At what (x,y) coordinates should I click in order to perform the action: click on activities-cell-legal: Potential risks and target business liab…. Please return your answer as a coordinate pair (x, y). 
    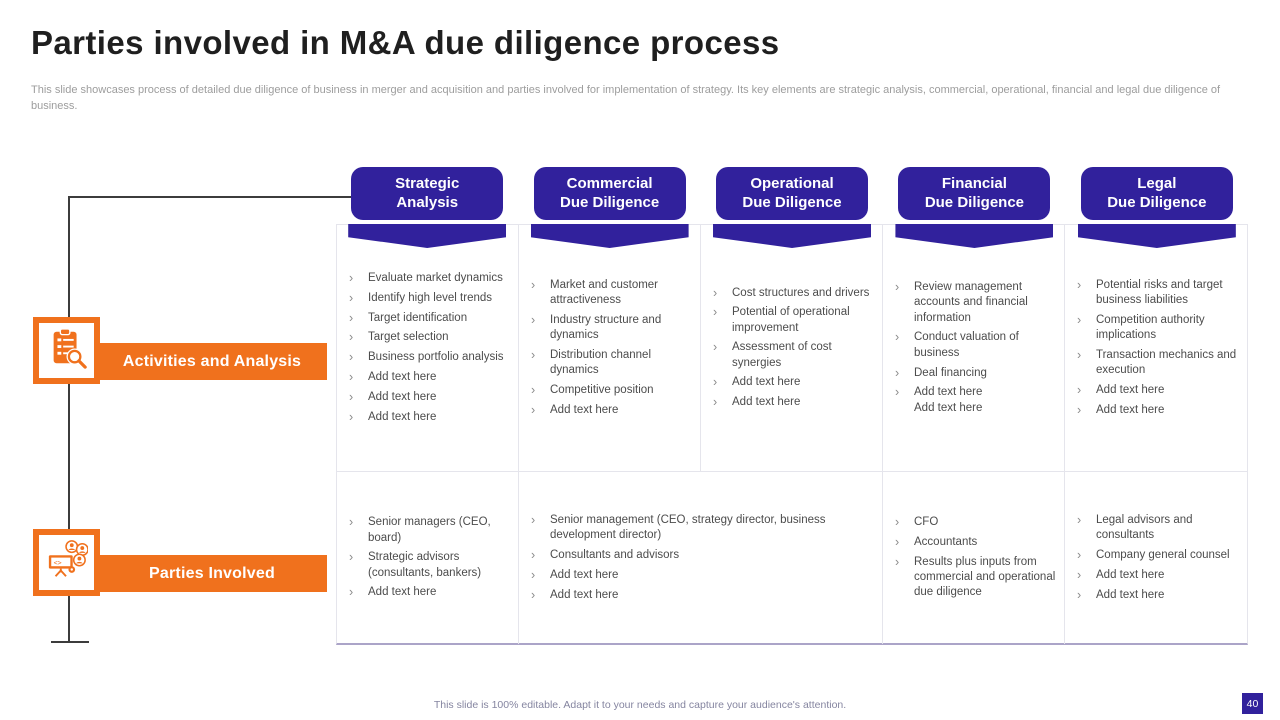
    Looking at the image, I should click on (1156, 348).